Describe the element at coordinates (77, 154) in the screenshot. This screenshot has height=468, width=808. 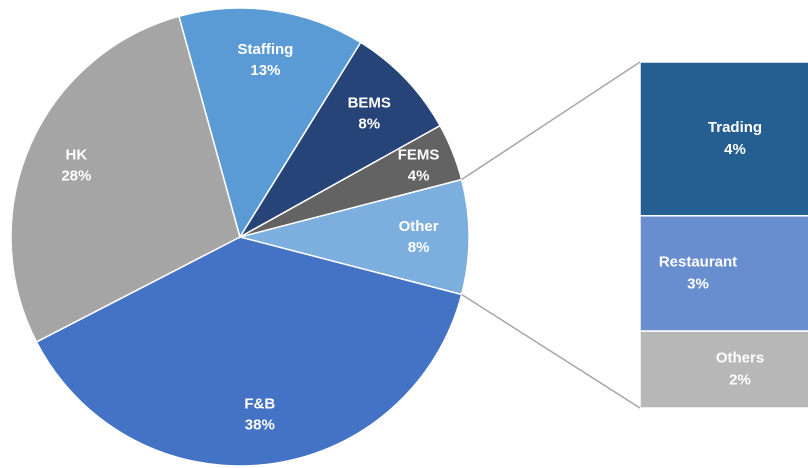
I see `slice-label: HK` at that location.